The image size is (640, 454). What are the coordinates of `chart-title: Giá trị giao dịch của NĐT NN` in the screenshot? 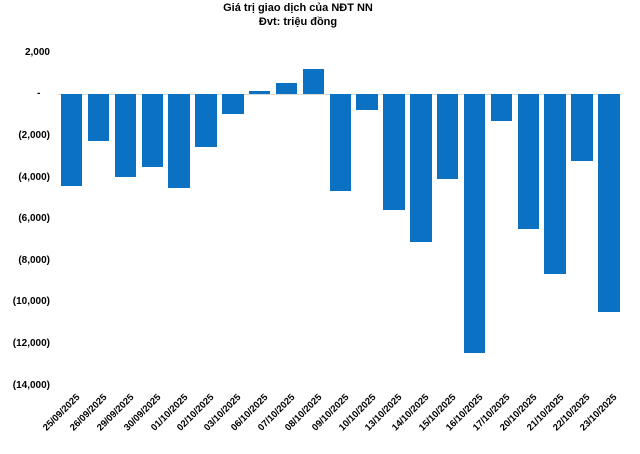 It's located at (298, 8).